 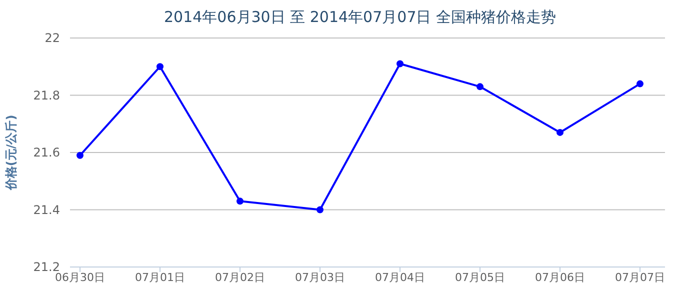 What do you see at coordinates (400, 277) in the screenshot?
I see `x-tick-label: 07月04日` at bounding box center [400, 277].